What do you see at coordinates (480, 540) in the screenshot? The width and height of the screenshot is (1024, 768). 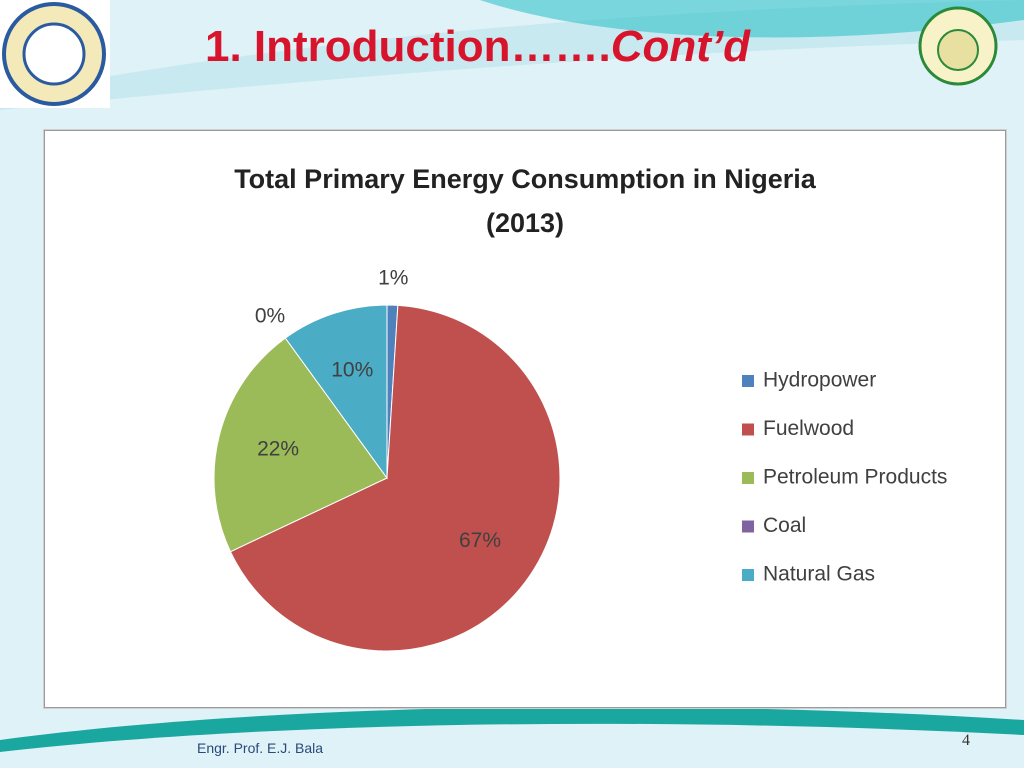 I see `data-label: 67%` at bounding box center [480, 540].